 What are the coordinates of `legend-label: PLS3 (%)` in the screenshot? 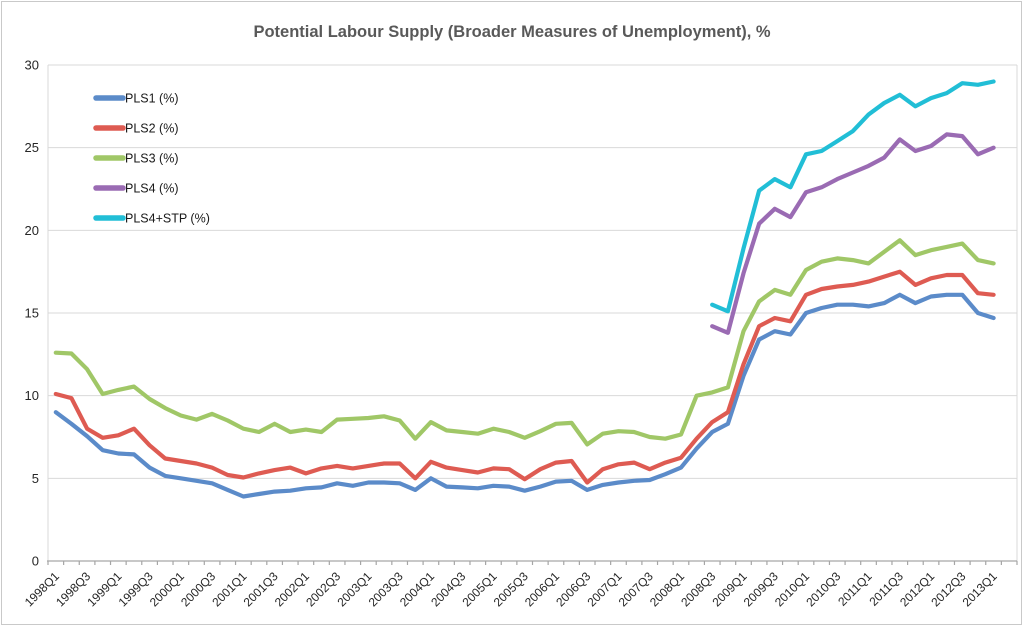 It's located at (152, 159).